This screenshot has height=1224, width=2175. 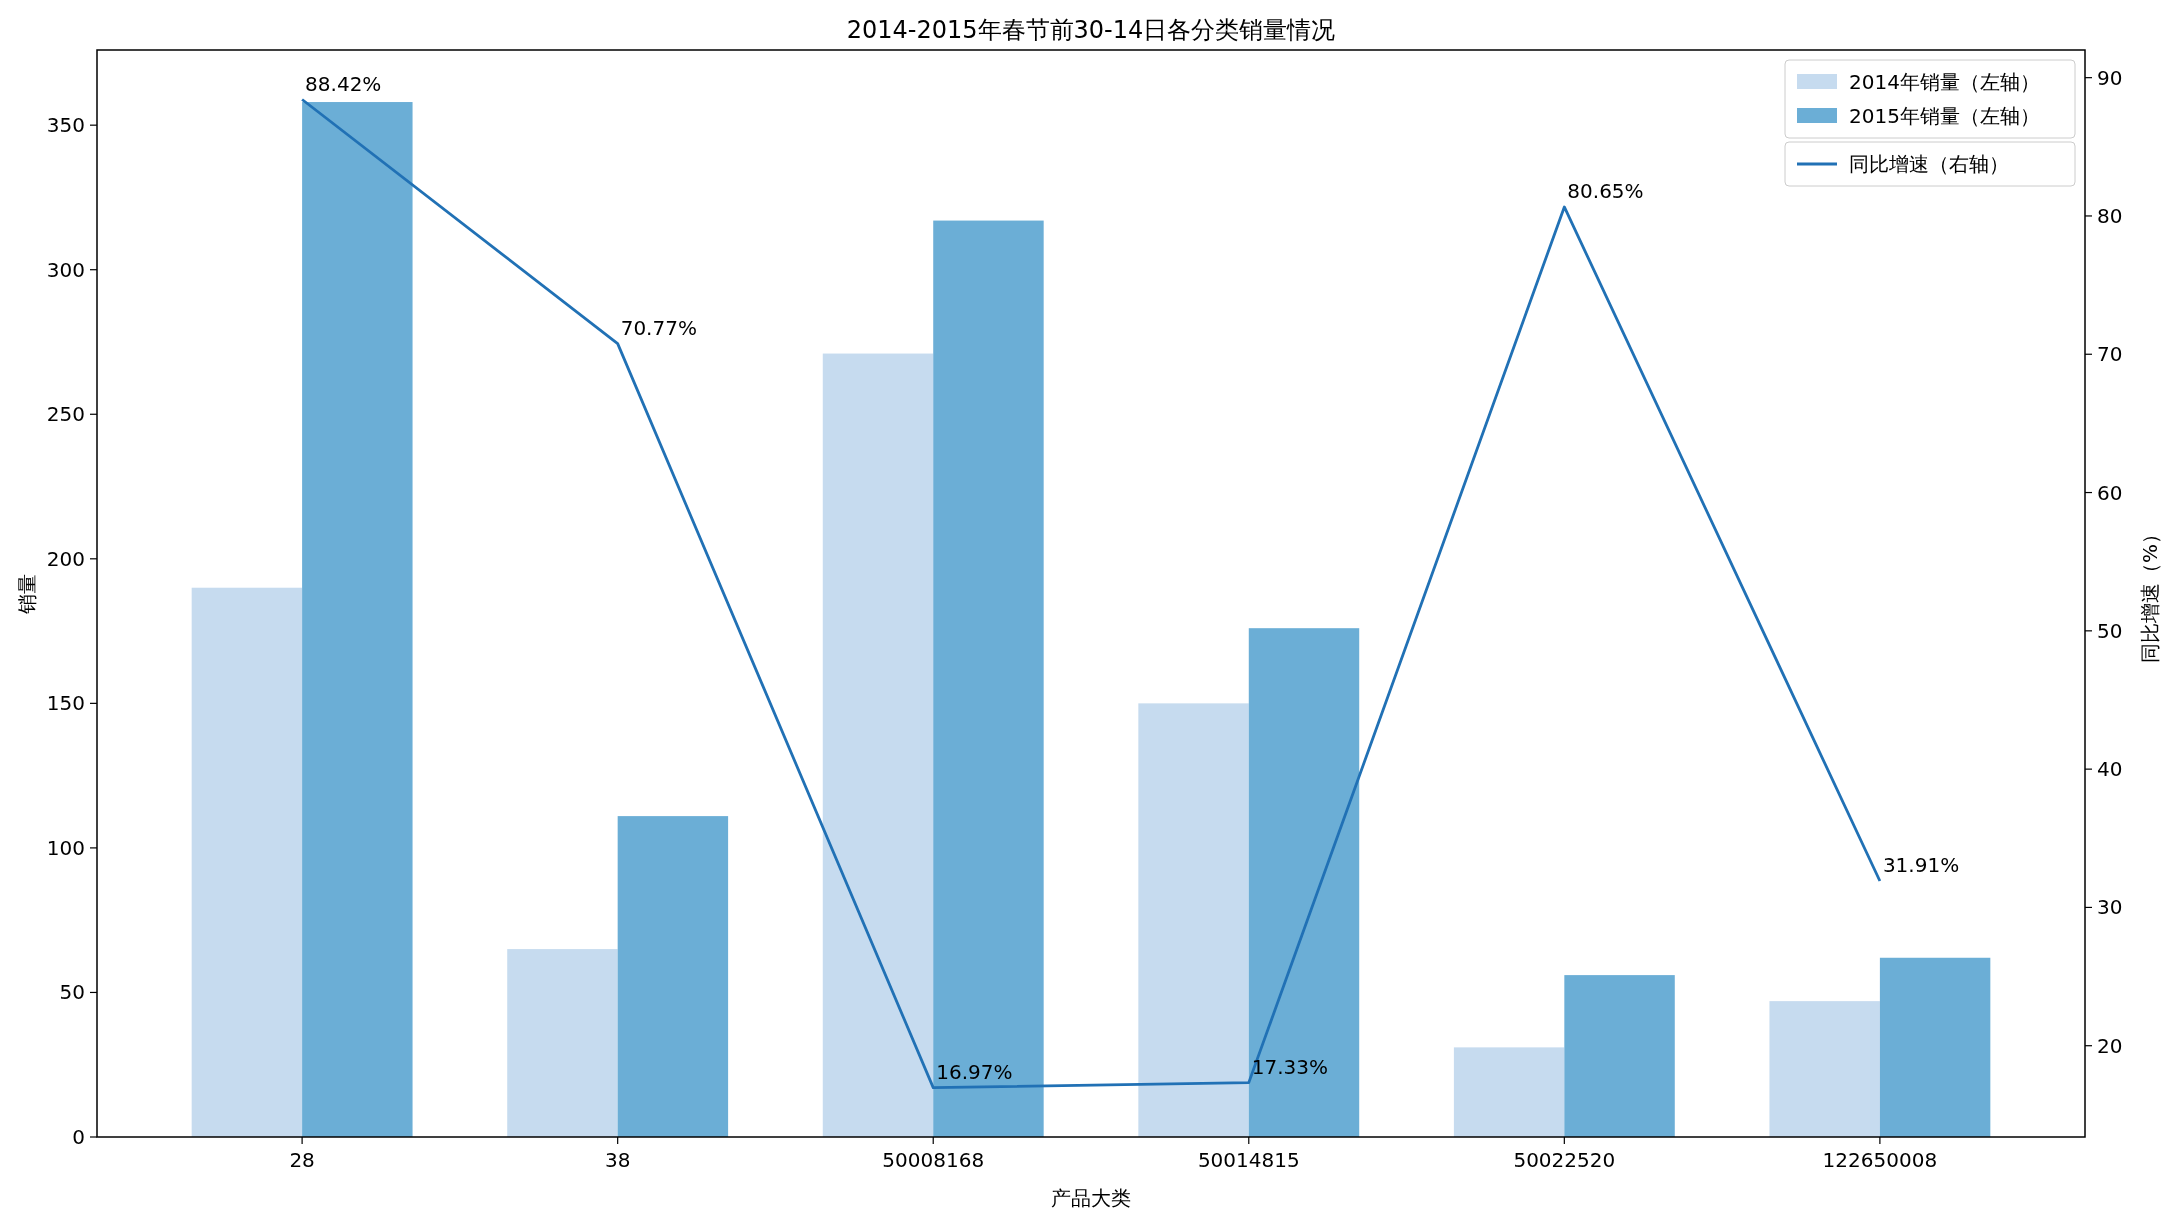 I want to click on x-tick-label: 38, so click(x=617, y=1160).